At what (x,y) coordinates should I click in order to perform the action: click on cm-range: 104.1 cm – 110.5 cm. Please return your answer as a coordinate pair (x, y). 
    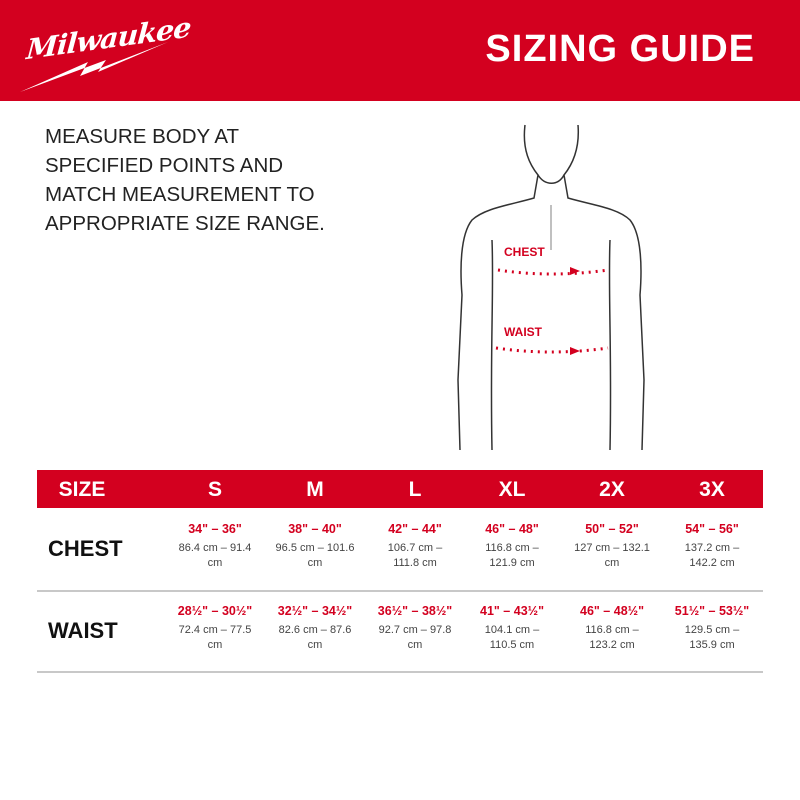
    Looking at the image, I should click on (512, 637).